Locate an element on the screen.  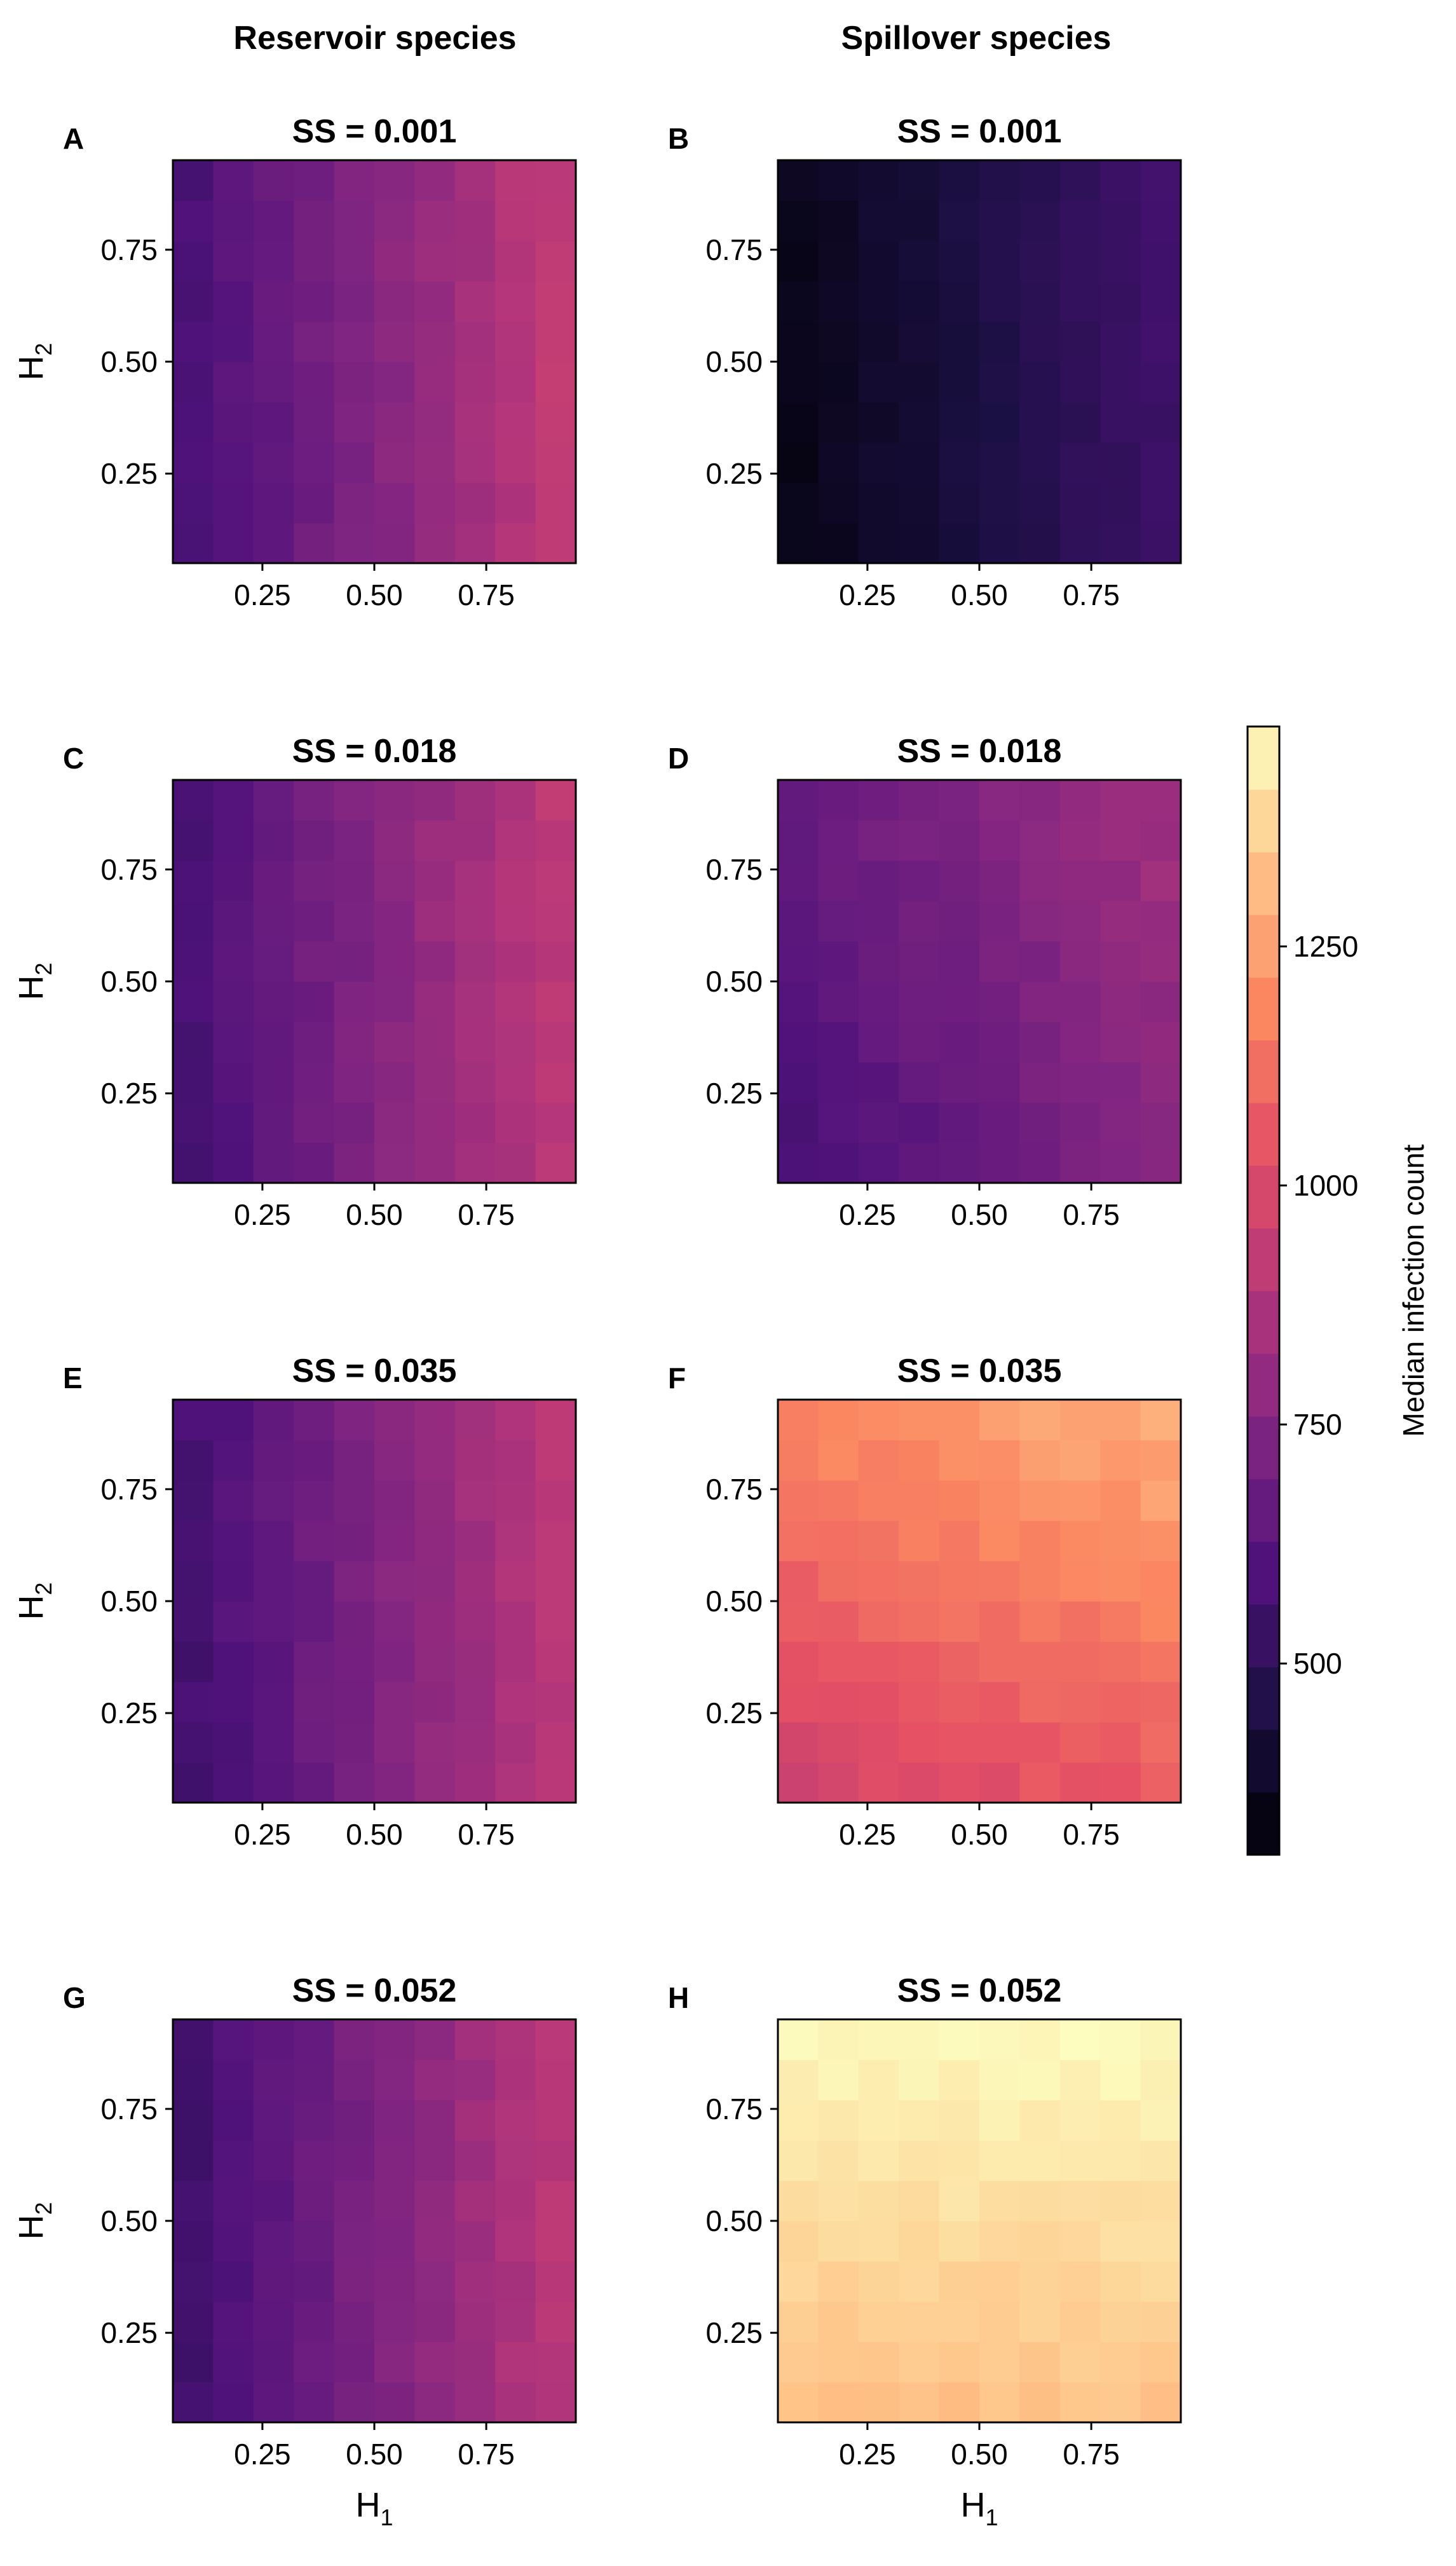
colorbar-tick-label: 1250 is located at coordinates (1325, 946).